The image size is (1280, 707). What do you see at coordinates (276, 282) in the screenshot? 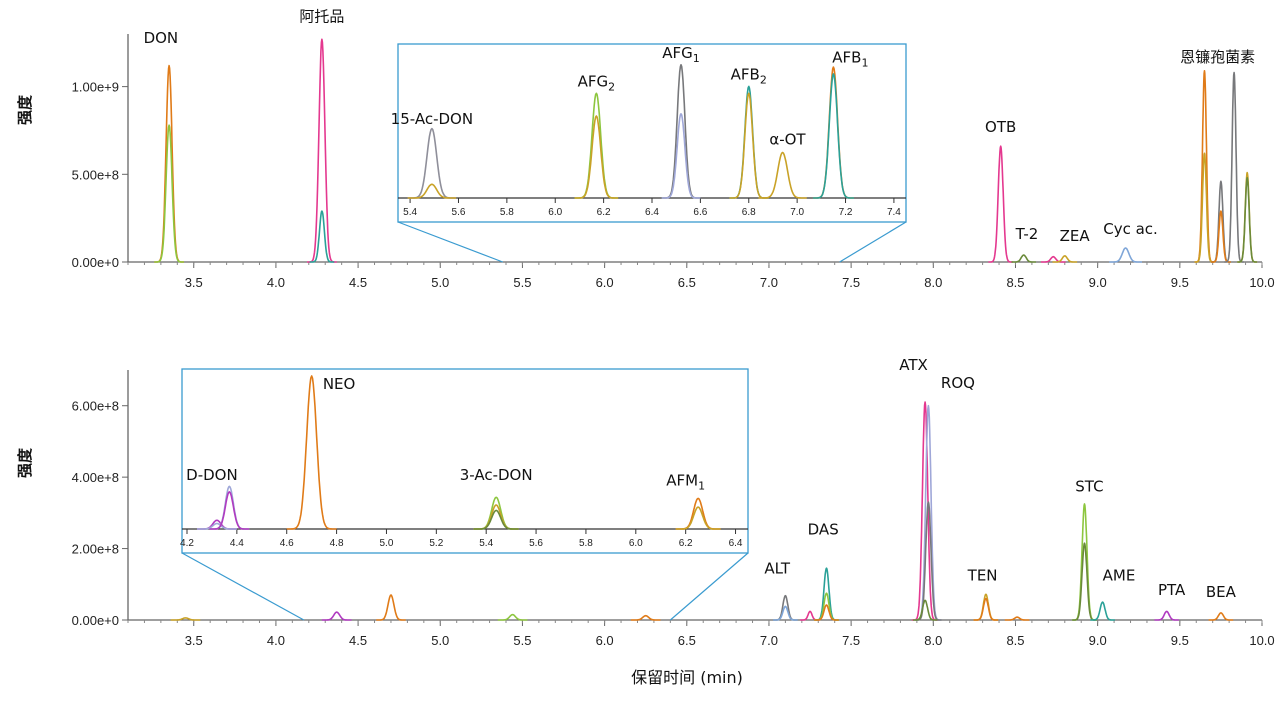
I see `x-tick-label: 4.0` at bounding box center [276, 282].